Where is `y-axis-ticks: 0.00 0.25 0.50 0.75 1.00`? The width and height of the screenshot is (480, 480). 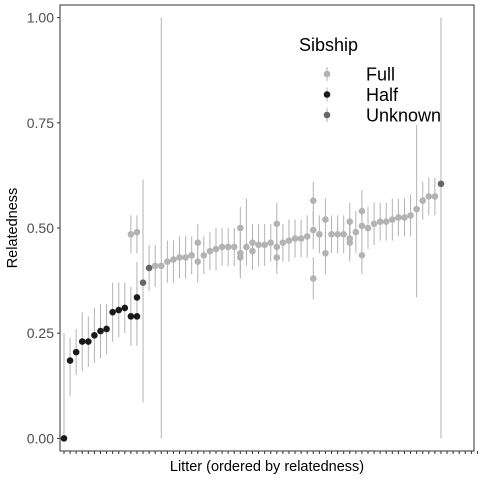 y-axis-ticks: 0.00 0.25 0.50 0.75 1.00 is located at coordinates (43, 228).